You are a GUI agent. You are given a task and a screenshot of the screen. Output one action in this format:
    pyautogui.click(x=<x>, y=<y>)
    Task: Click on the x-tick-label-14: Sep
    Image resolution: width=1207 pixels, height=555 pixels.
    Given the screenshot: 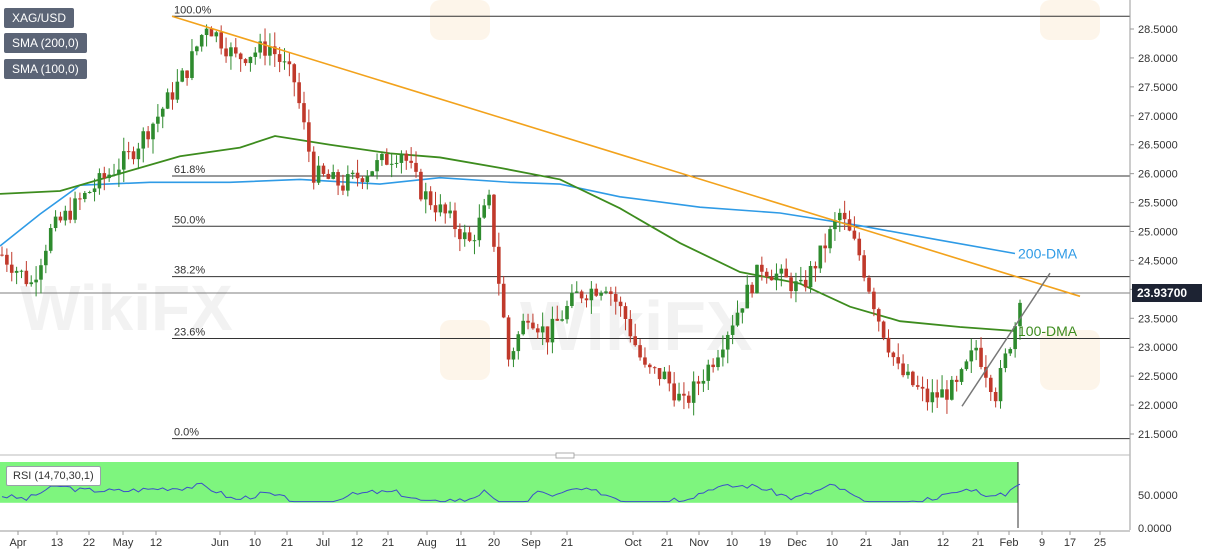 What is the action you would take?
    pyautogui.click(x=531, y=543)
    